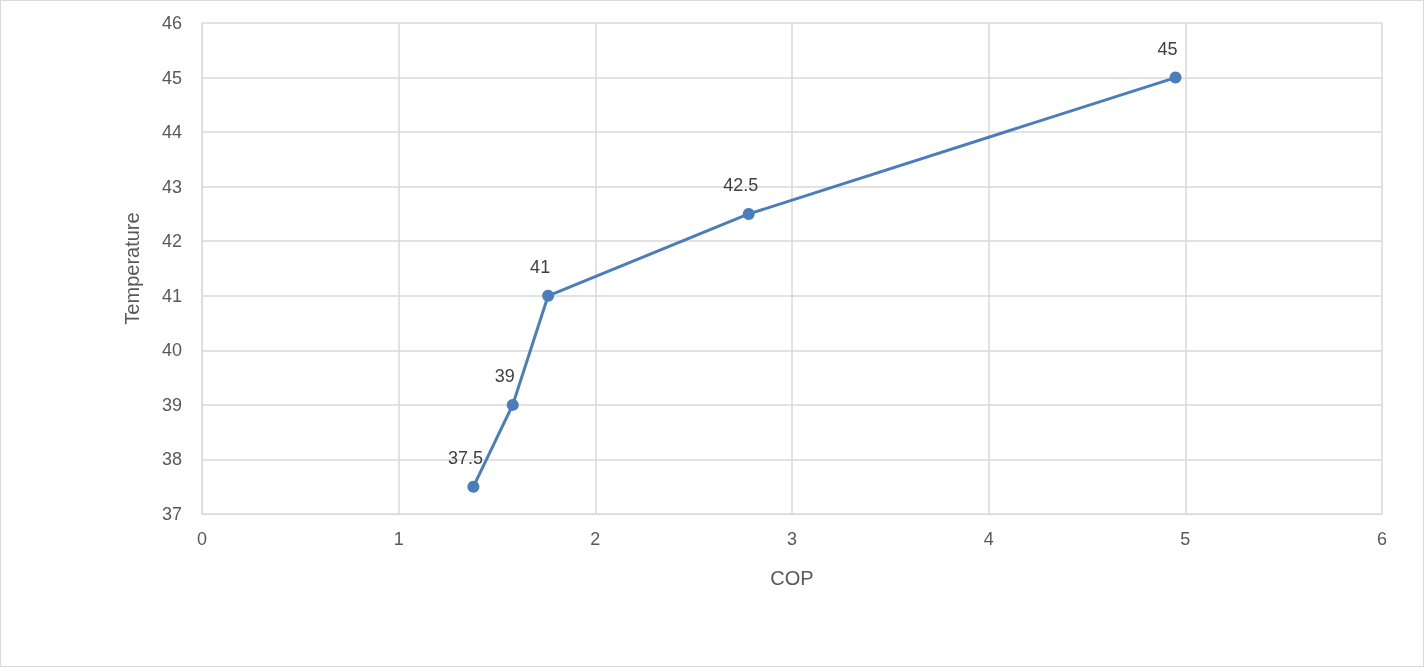 This screenshot has height=667, width=1424. I want to click on y-tick-label: 38, so click(171, 459).